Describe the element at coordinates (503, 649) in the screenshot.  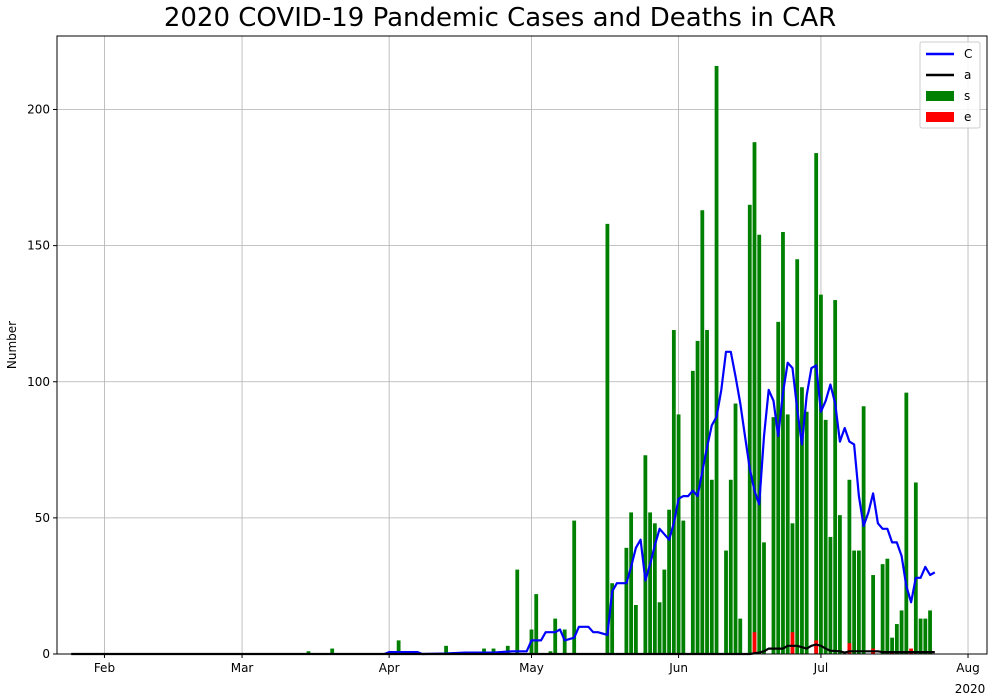
I see `a-line` at that location.